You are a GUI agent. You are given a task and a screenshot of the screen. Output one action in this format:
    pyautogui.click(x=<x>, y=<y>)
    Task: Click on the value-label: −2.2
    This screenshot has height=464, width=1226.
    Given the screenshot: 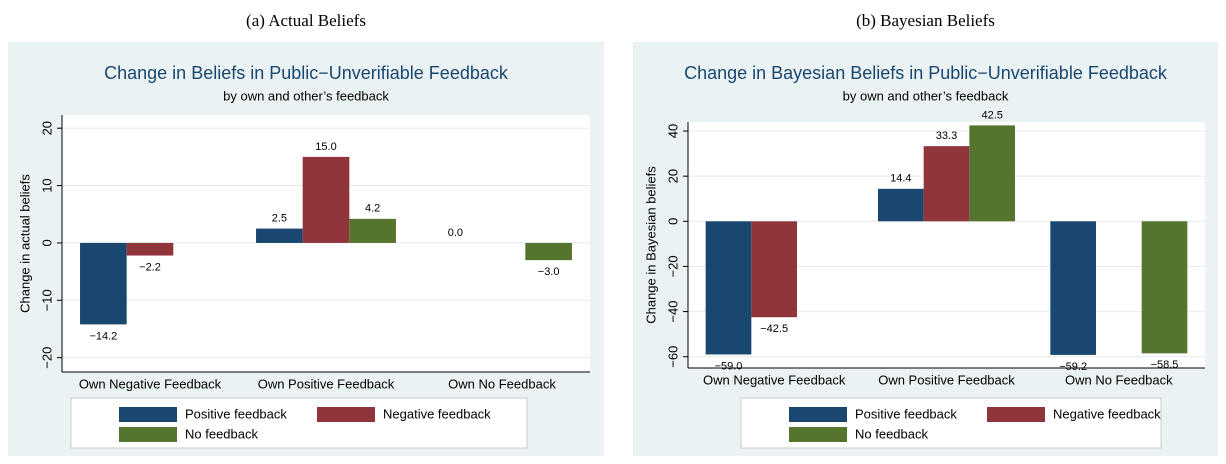 What is the action you would take?
    pyautogui.click(x=150, y=267)
    